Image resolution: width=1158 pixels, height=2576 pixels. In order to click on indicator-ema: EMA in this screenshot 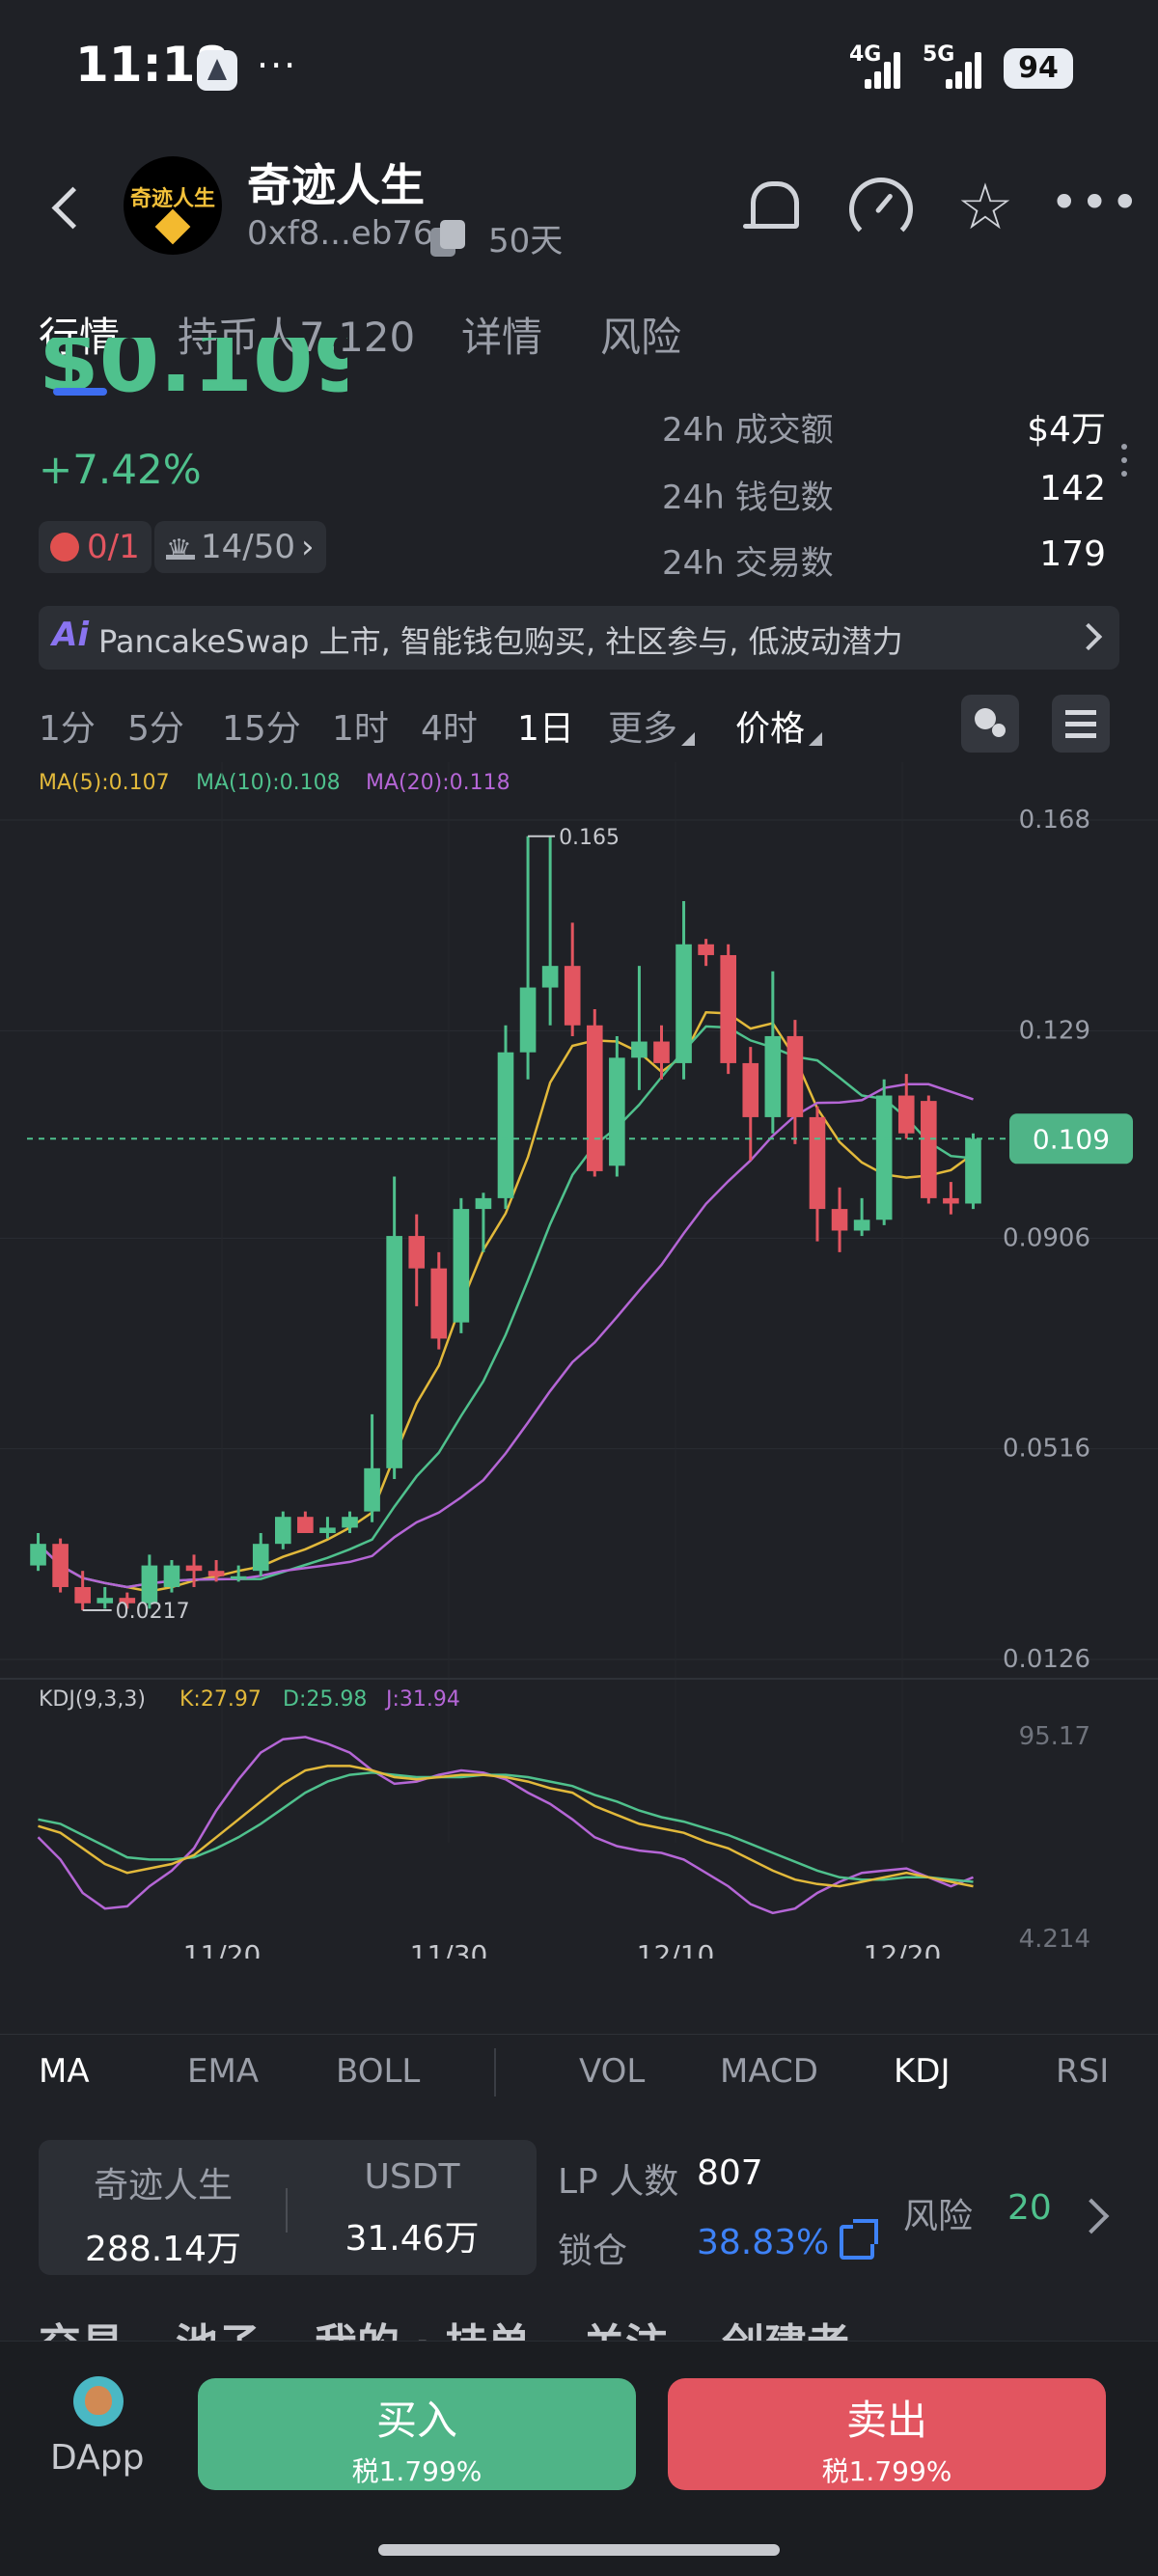, I will do `click(223, 2072)`.